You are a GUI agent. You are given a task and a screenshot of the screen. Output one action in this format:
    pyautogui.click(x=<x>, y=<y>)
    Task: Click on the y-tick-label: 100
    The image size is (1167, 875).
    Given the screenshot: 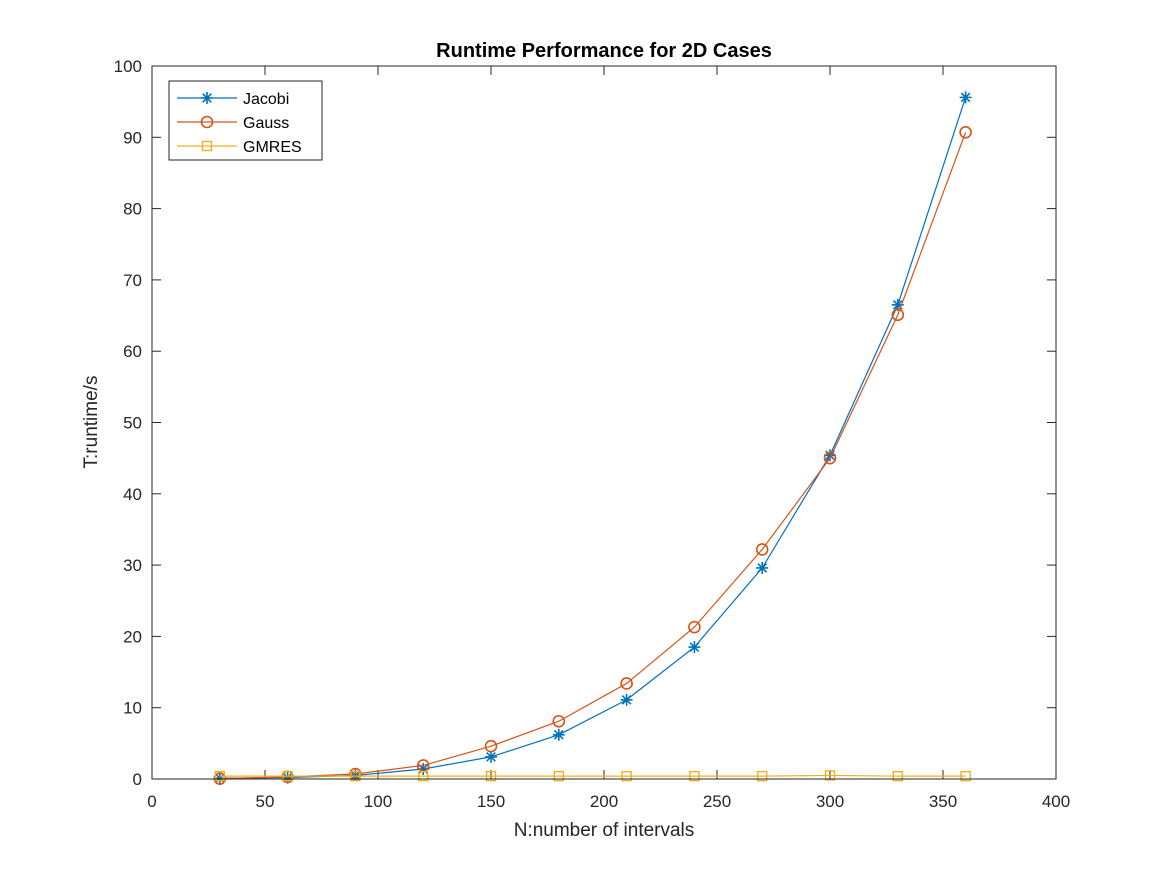 What is the action you would take?
    pyautogui.click(x=128, y=66)
    